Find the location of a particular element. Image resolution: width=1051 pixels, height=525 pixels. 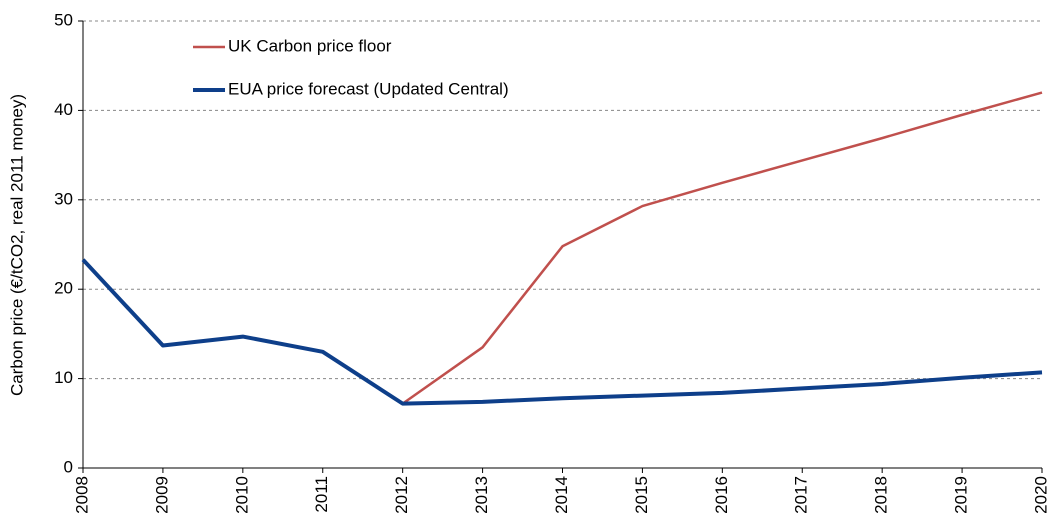

y-axis-label: Carbon price (€/tCO2, real 2011 money) is located at coordinates (16, 245).